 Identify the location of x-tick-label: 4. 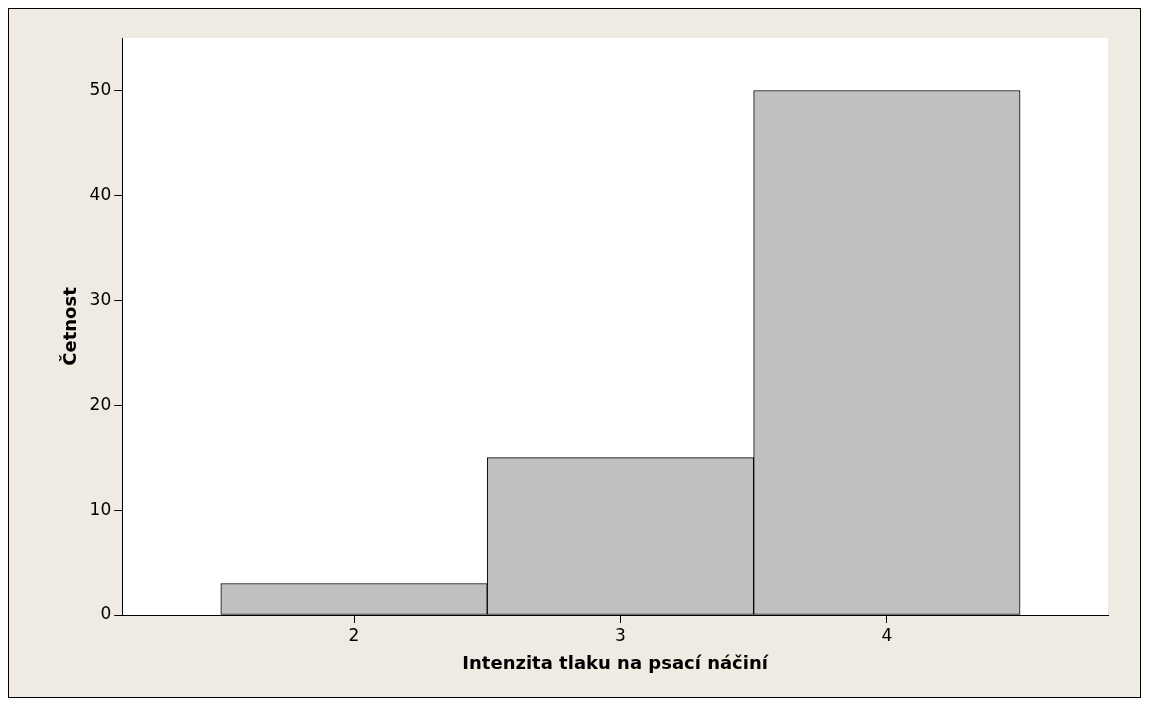
(887, 634).